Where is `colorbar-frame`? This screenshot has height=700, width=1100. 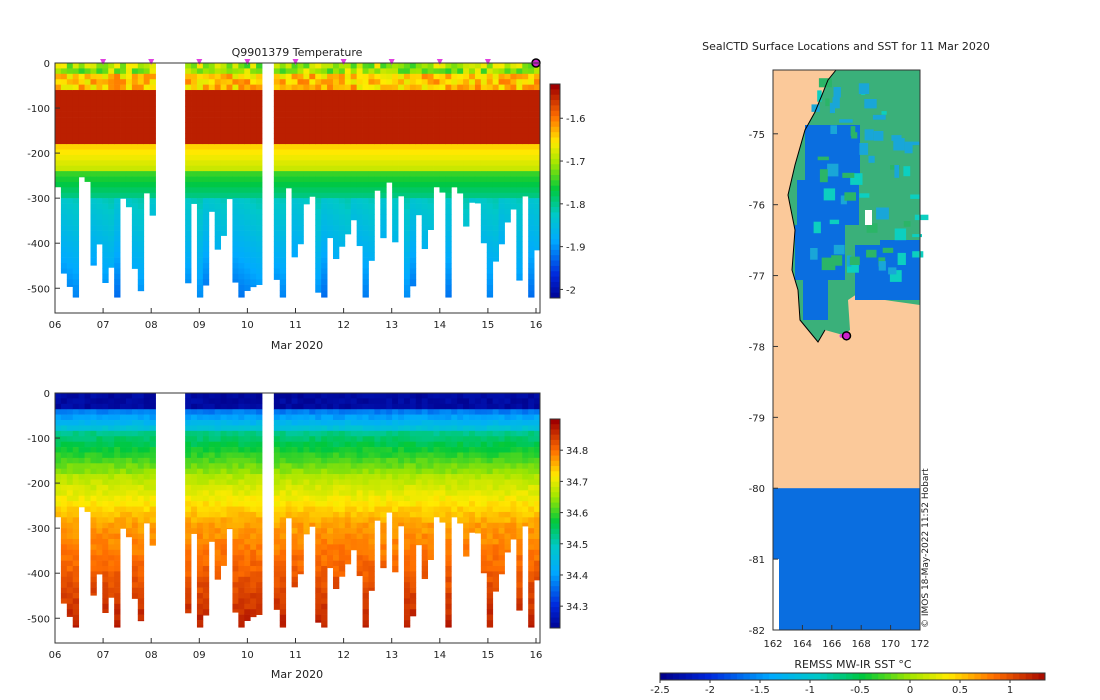 colorbar-frame is located at coordinates (555, 191).